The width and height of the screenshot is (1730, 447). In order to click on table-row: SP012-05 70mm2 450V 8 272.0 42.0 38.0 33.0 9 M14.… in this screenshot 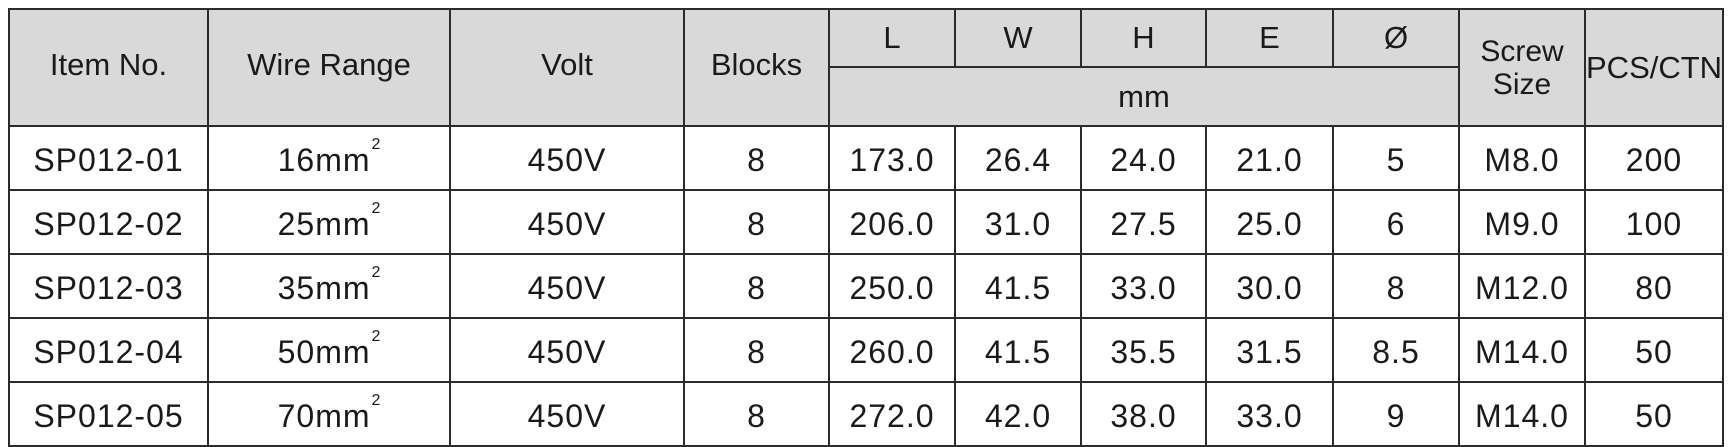, I will do `click(866, 414)`.